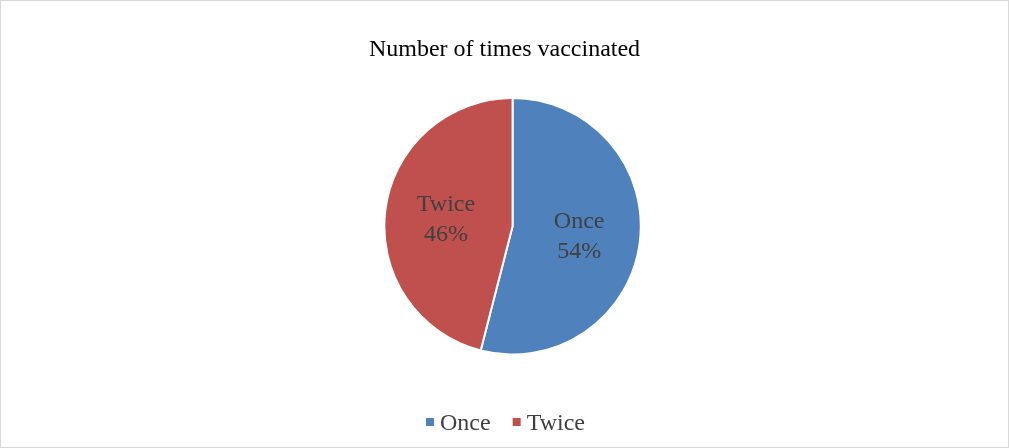 The width and height of the screenshot is (1009, 448). Describe the element at coordinates (445, 232) in the screenshot. I see `data-label: 46%` at that location.